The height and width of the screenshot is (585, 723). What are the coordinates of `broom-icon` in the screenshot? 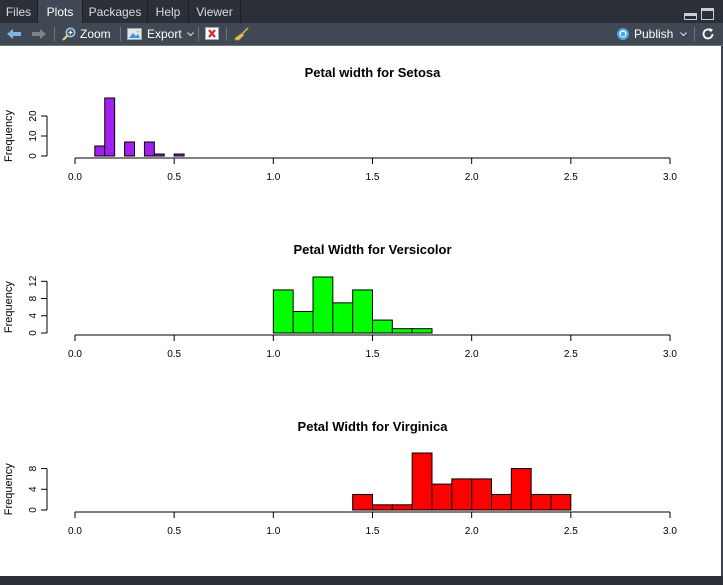 It's located at (241, 34).